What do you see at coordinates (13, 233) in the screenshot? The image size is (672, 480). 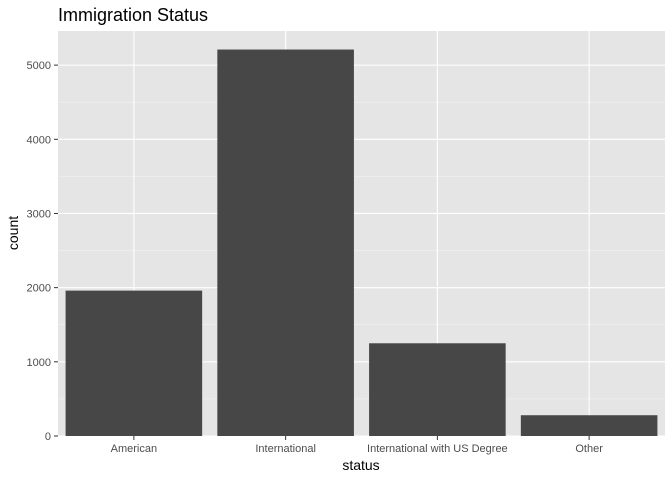 I see `y-axis-label: count` at bounding box center [13, 233].